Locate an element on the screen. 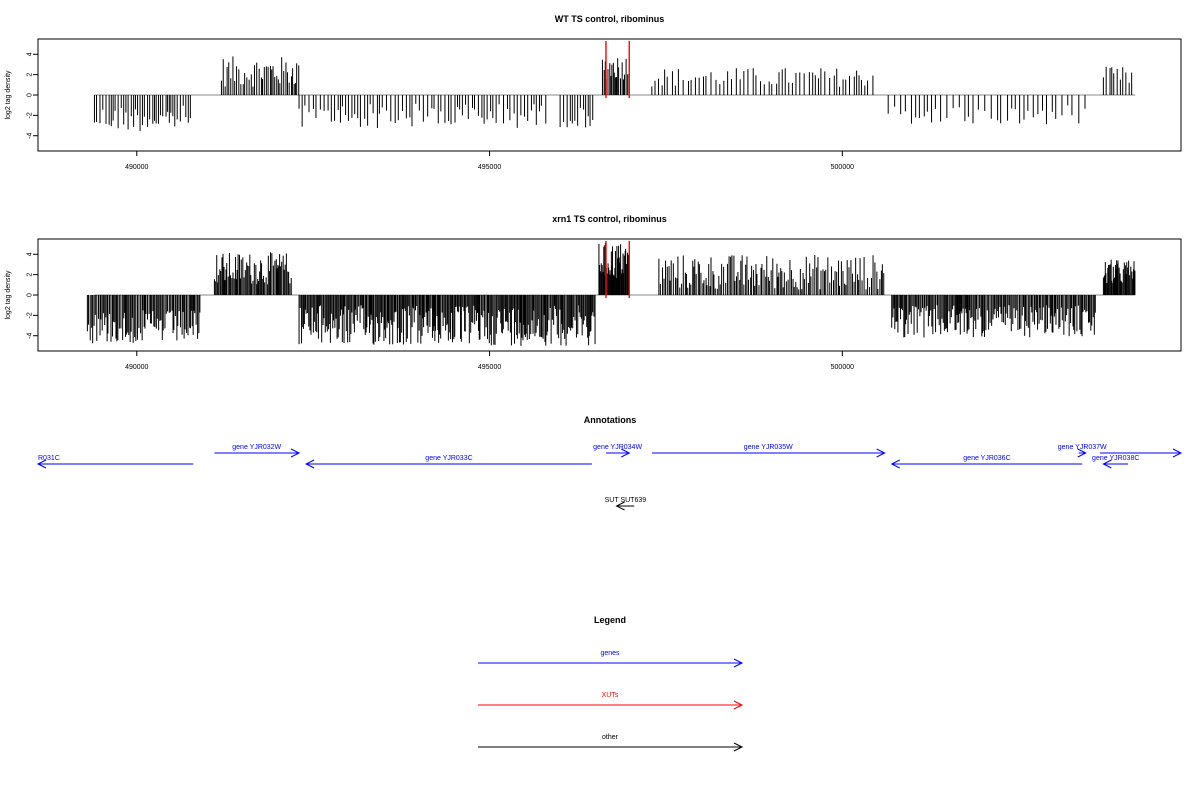  annotation-label: gene YJR032W is located at coordinates (256, 447).